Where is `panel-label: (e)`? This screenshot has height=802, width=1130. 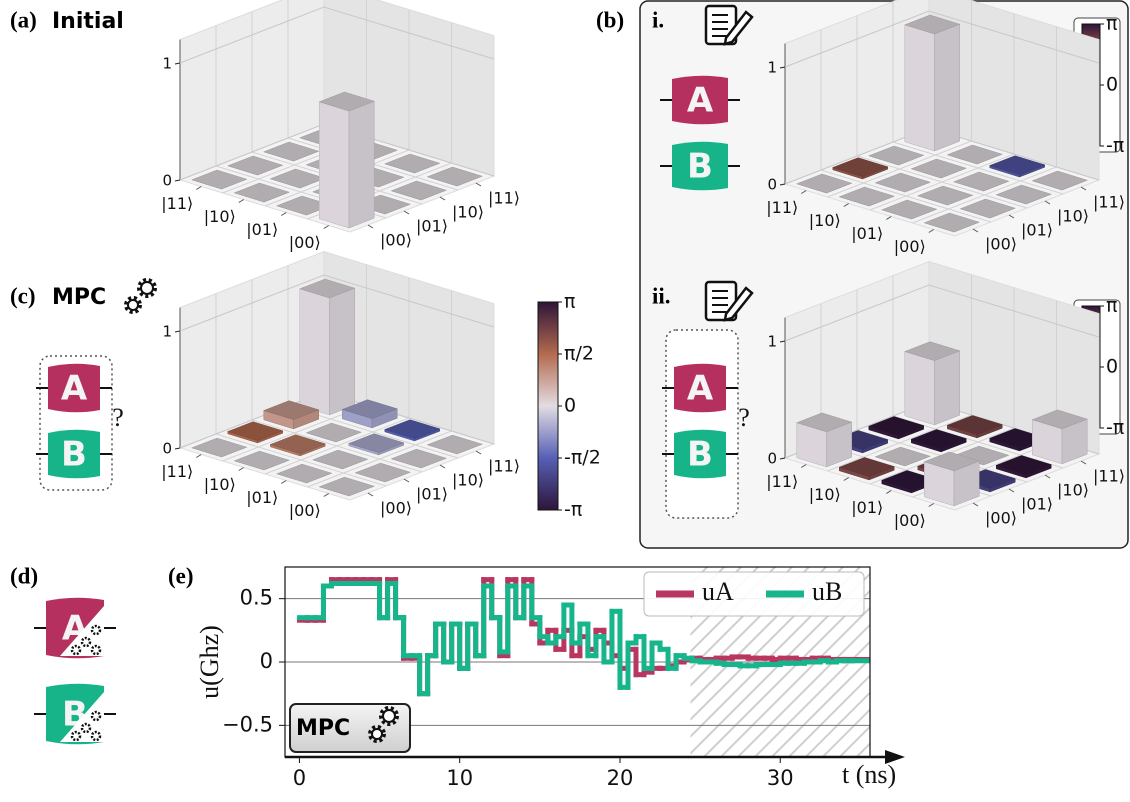
panel-label: (e) is located at coordinates (181, 575).